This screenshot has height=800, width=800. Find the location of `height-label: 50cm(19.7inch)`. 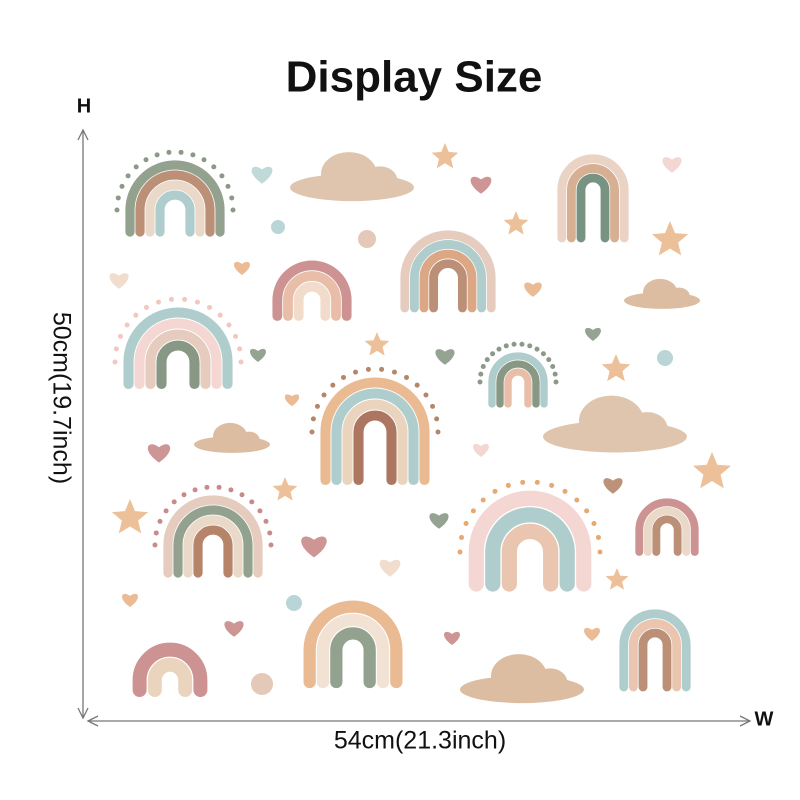

height-label: 50cm(19.7inch) is located at coordinates (61, 398).